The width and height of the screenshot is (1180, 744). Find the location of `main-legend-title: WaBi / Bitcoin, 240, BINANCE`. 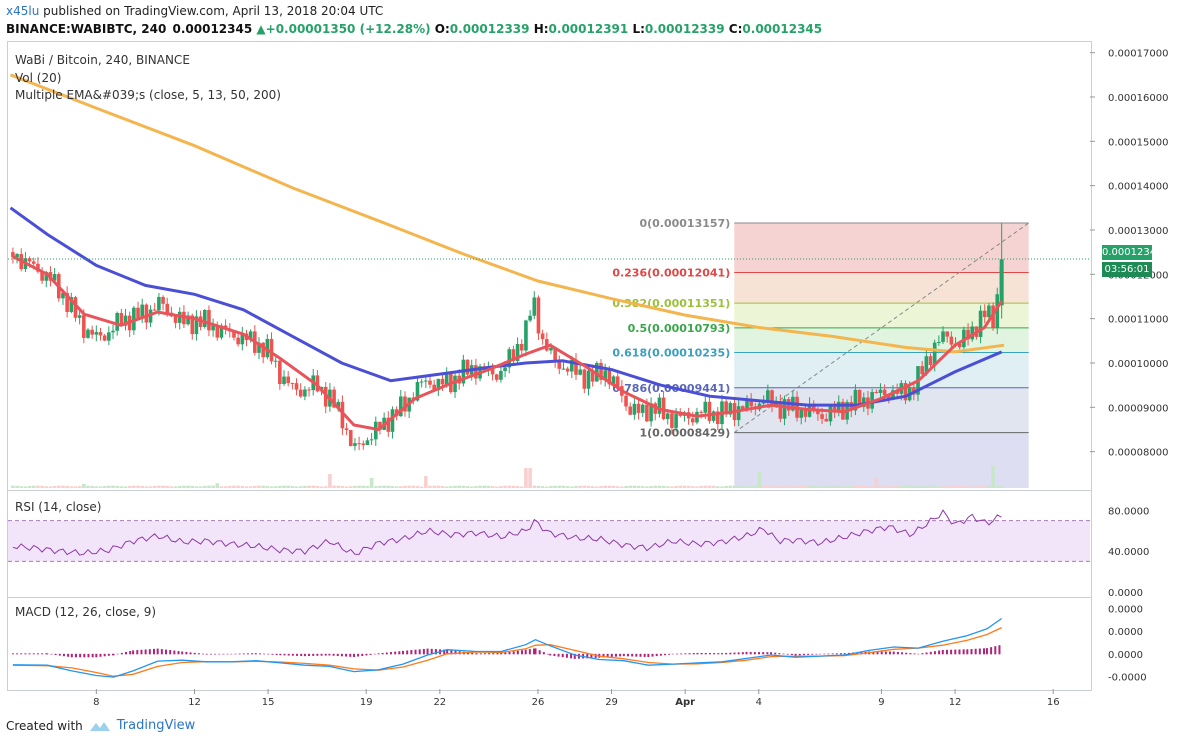

main-legend-title: WaBi / Bitcoin, 240, BINANCE is located at coordinates (102, 60).